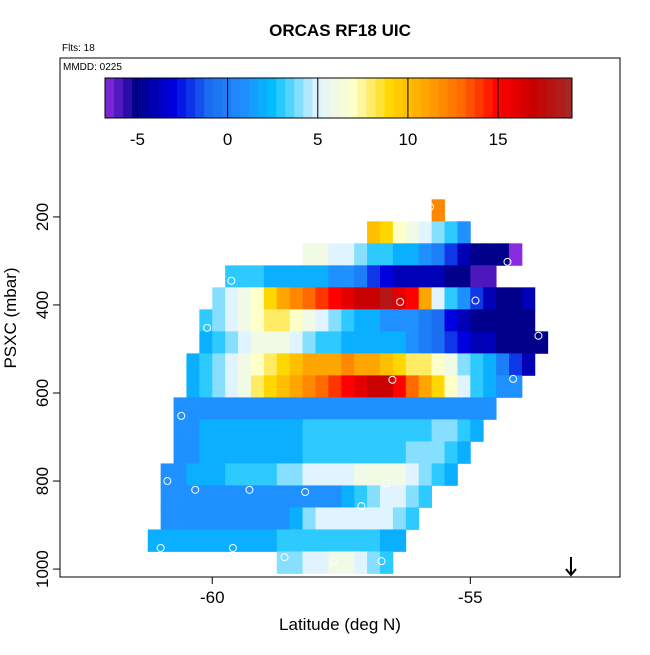 The width and height of the screenshot is (650, 655). Describe the element at coordinates (42, 481) in the screenshot. I see `y-tick-label: 800` at that location.